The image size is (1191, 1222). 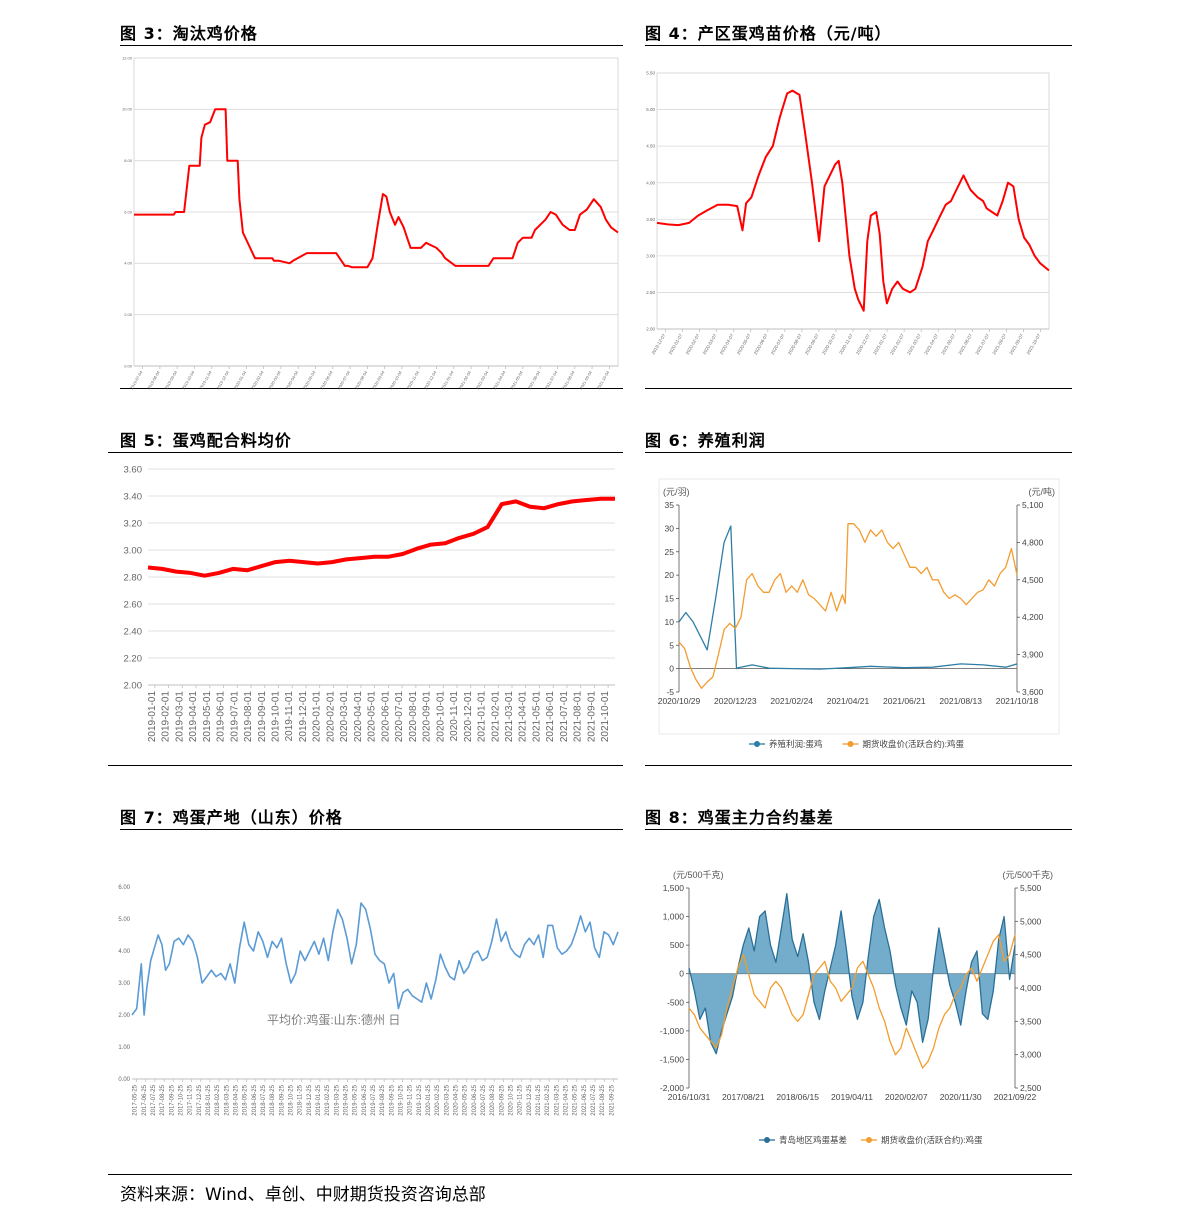 I want to click on chart-title: 图 7：鸡蛋产地（山东）价格, so click(x=231, y=817).